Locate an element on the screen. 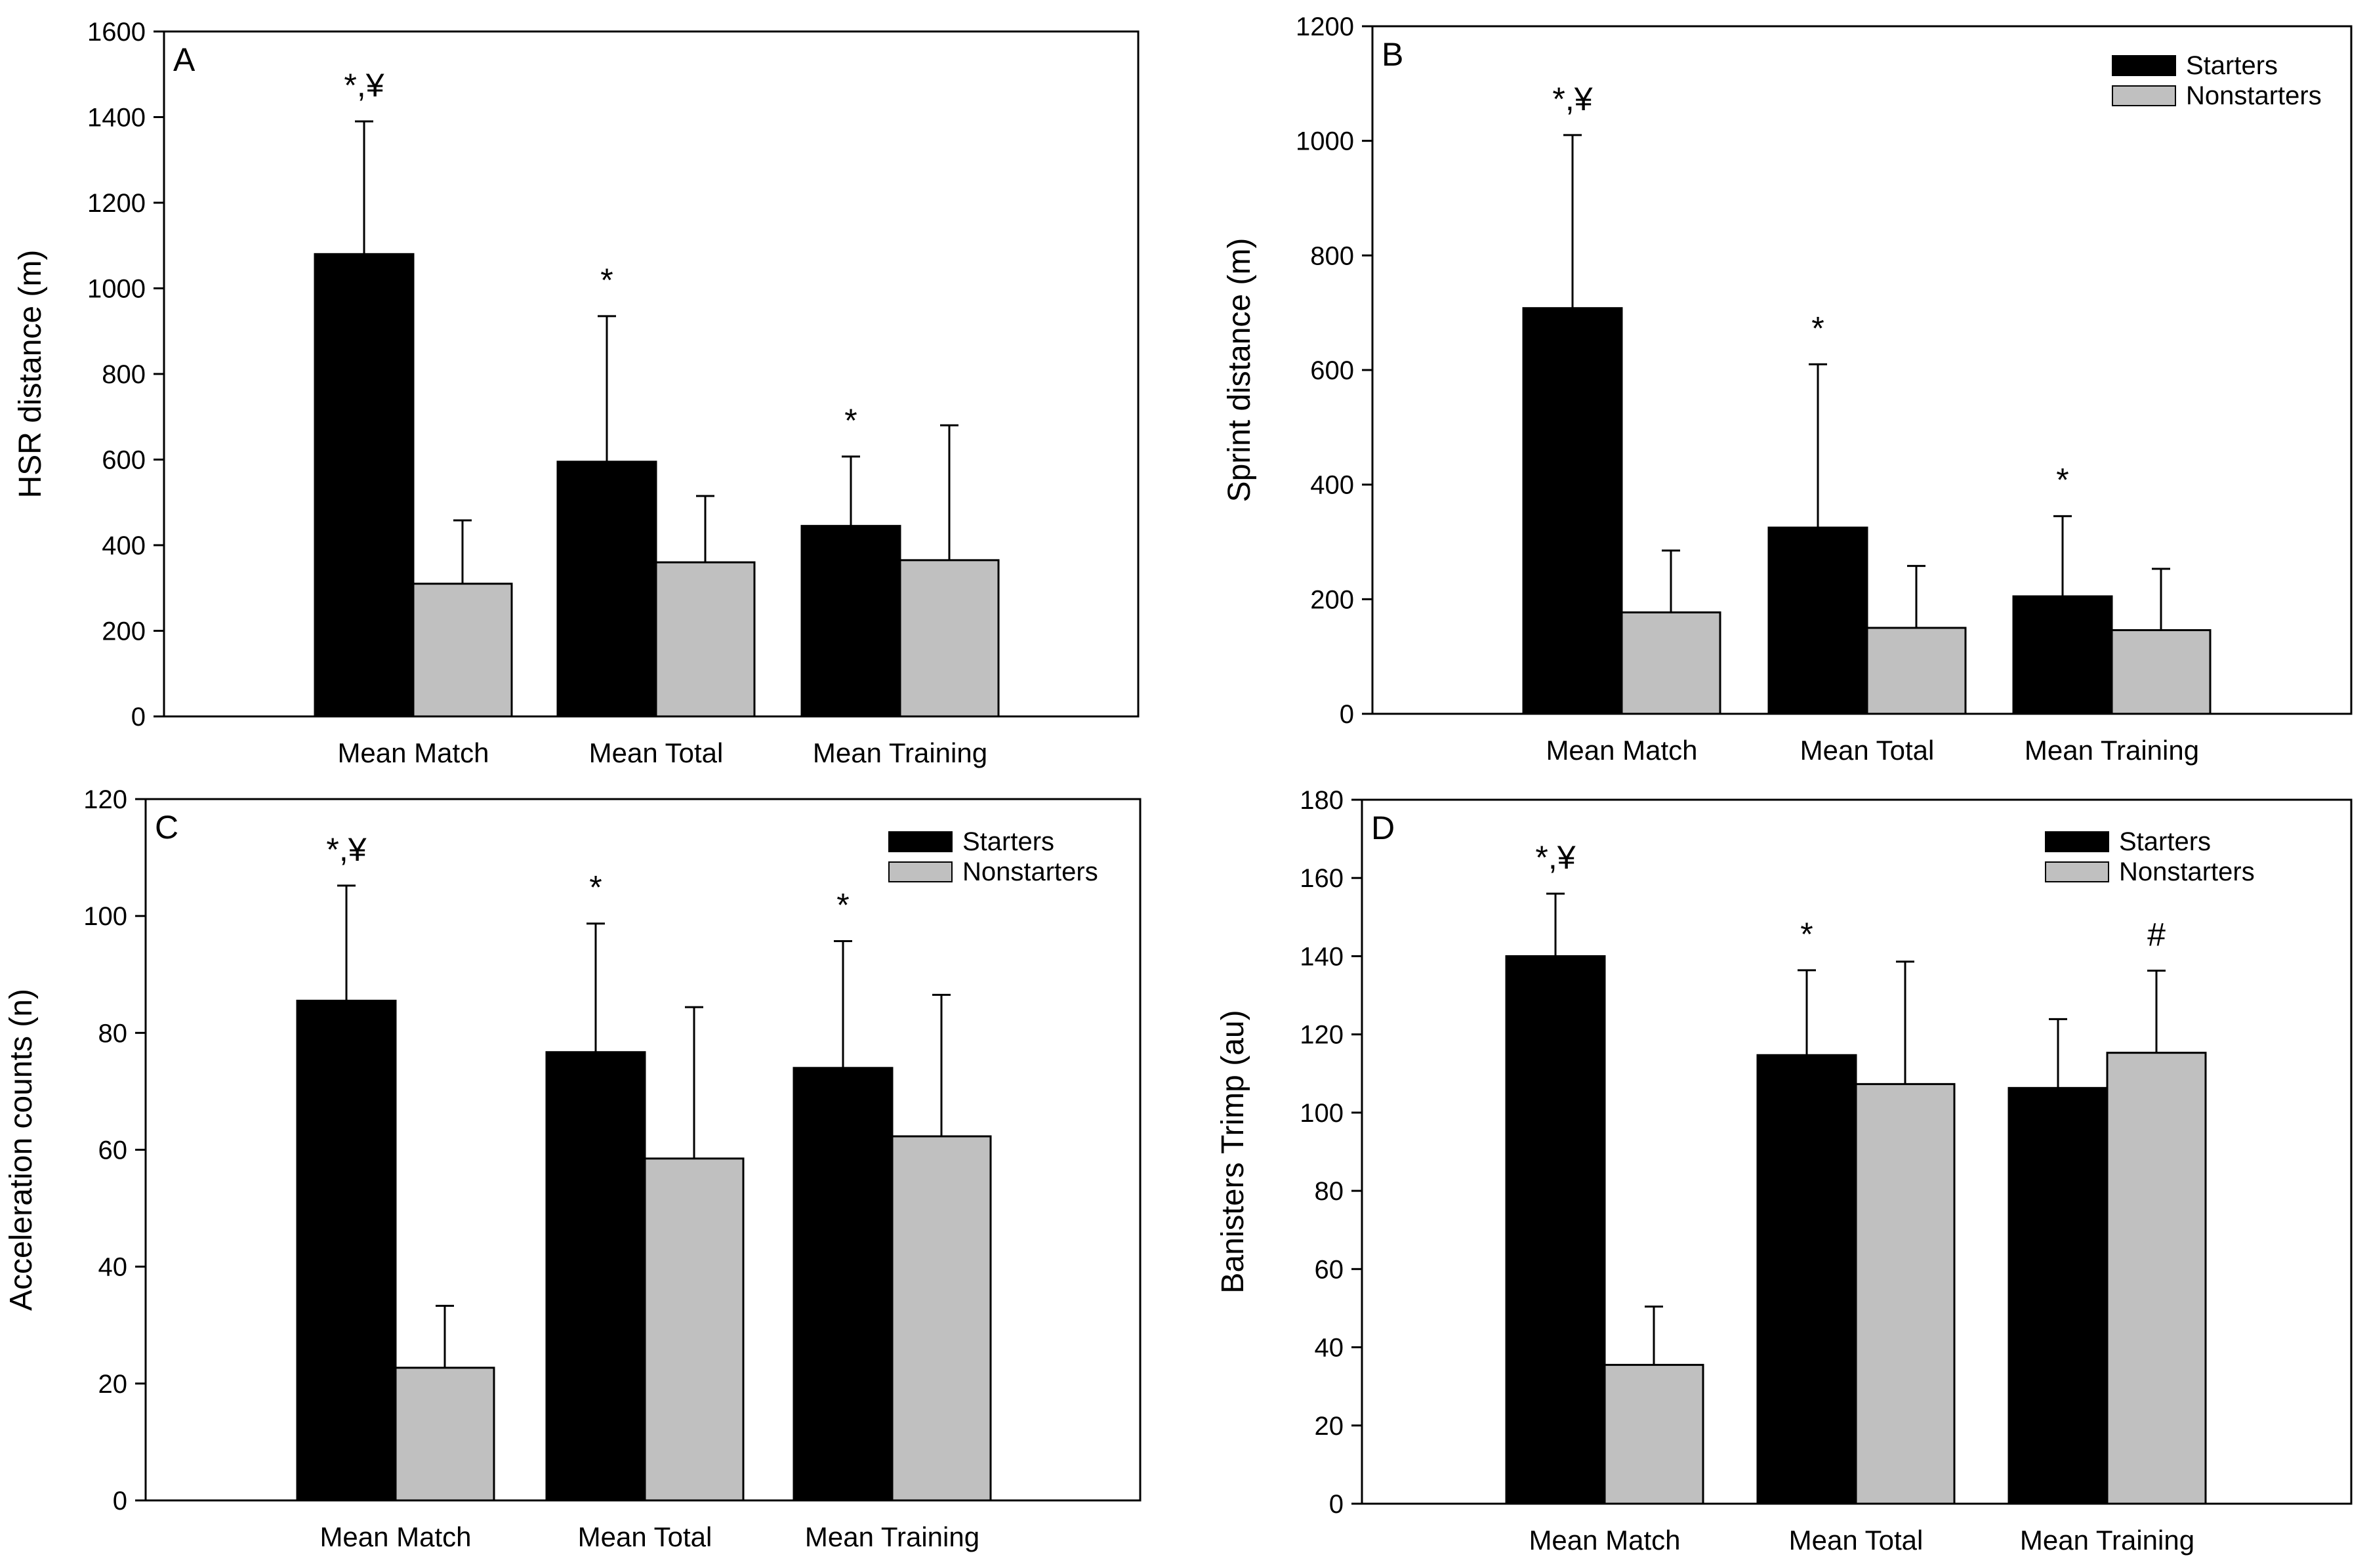 This screenshot has height=1568, width=2367. panel-letter: B is located at coordinates (1392, 54).